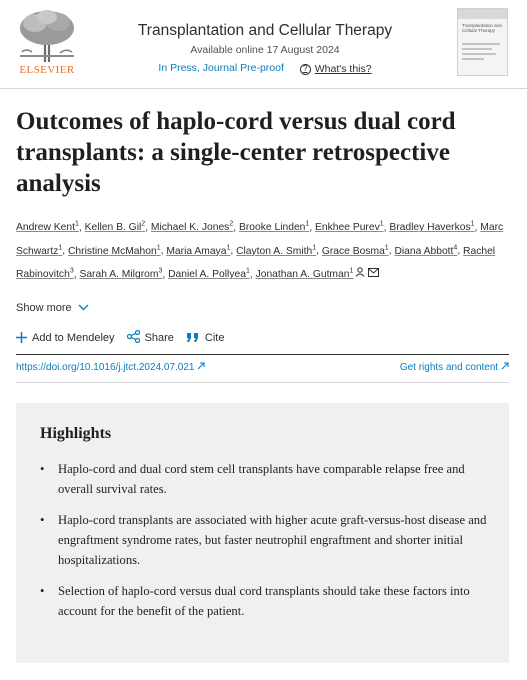  Describe the element at coordinates (255, 263) in the screenshot. I see `author-link: Rachel Rabinovitch3` at that location.